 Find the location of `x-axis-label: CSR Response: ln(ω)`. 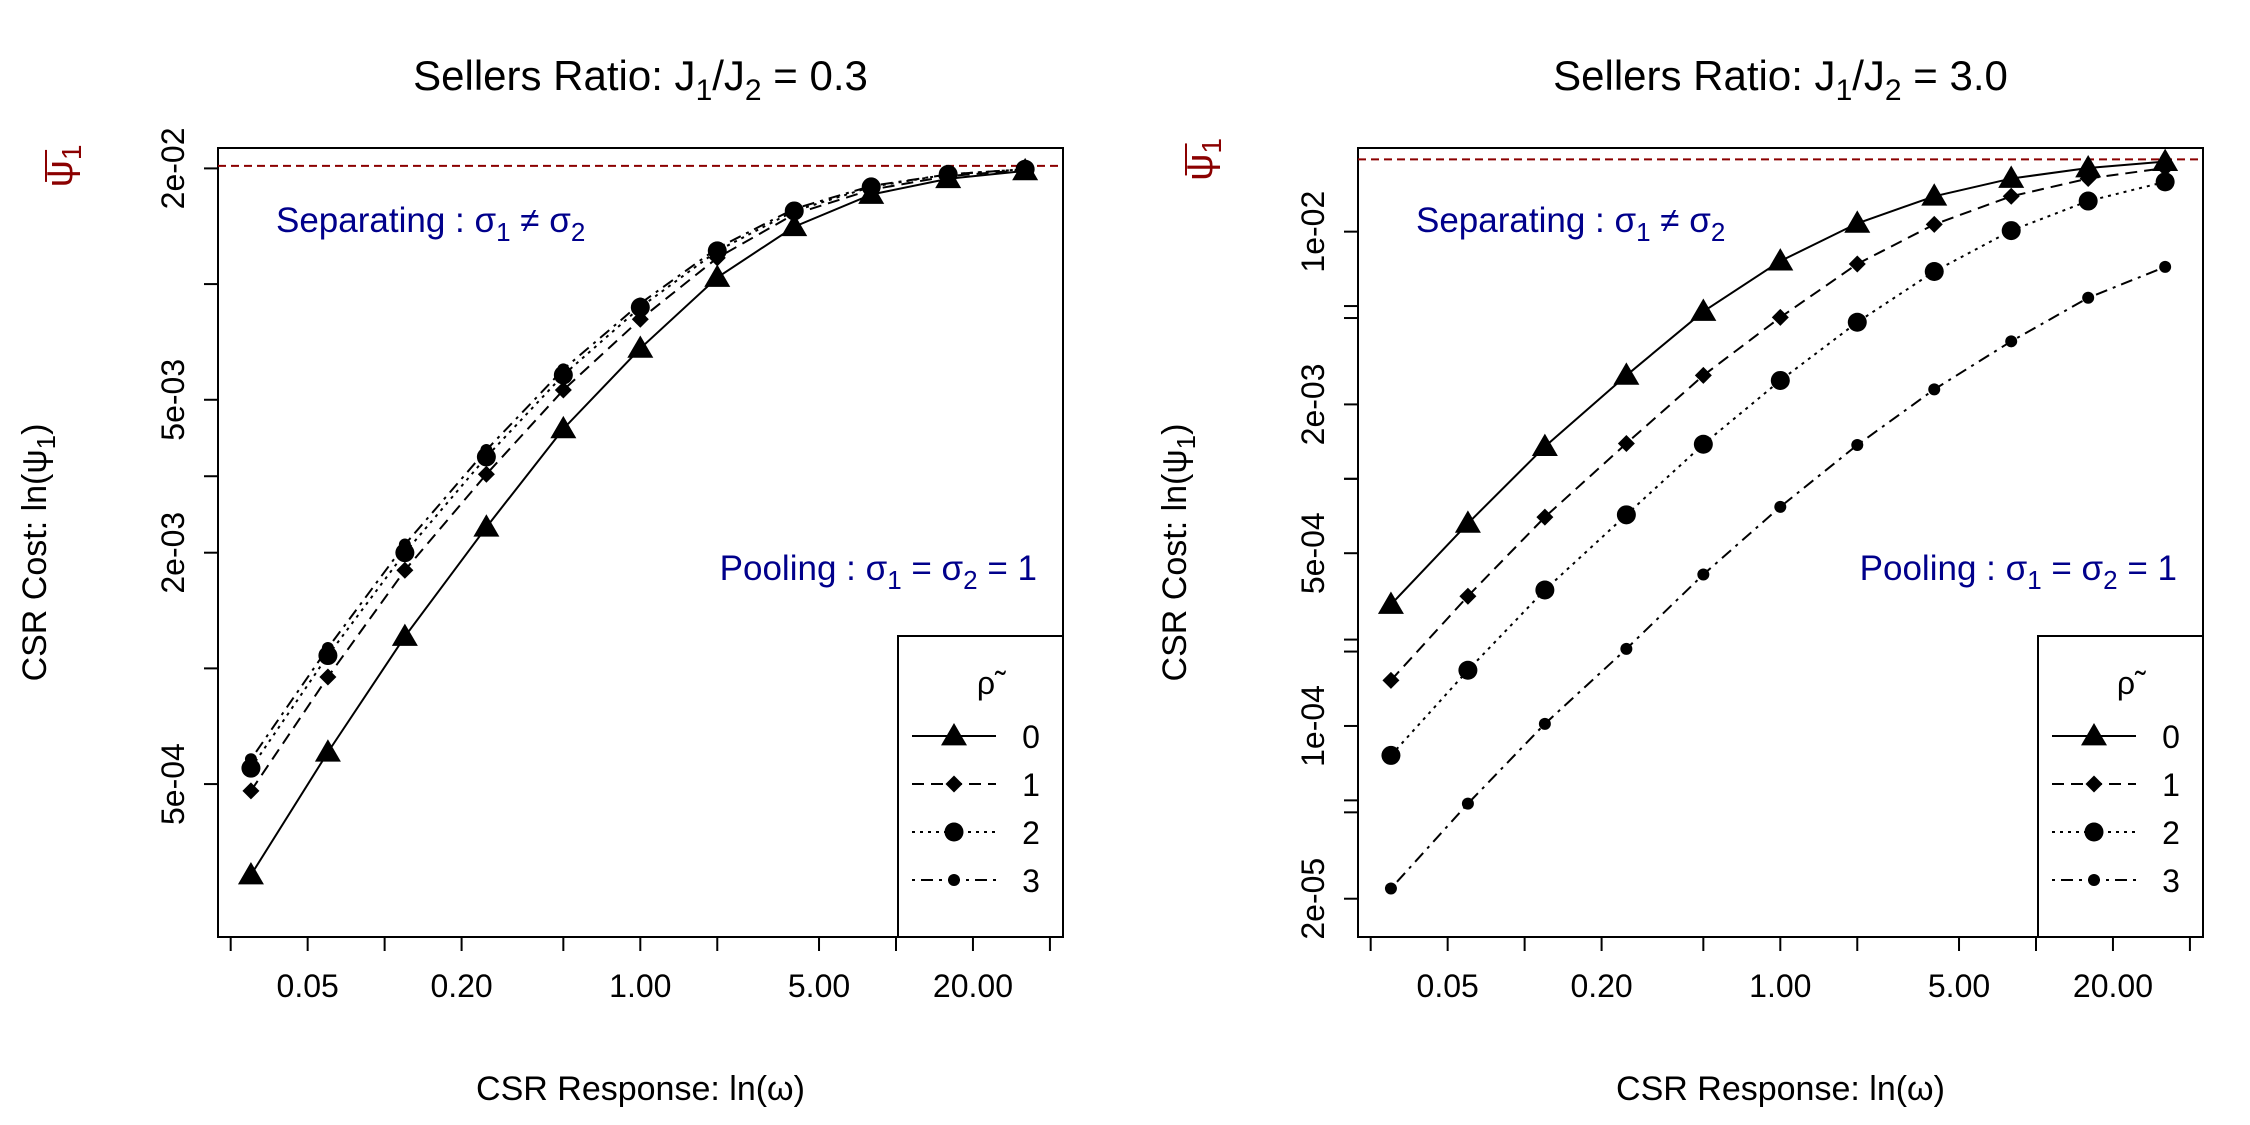

x-axis-label: CSR Response: ln(ω) is located at coordinates (640, 1089).